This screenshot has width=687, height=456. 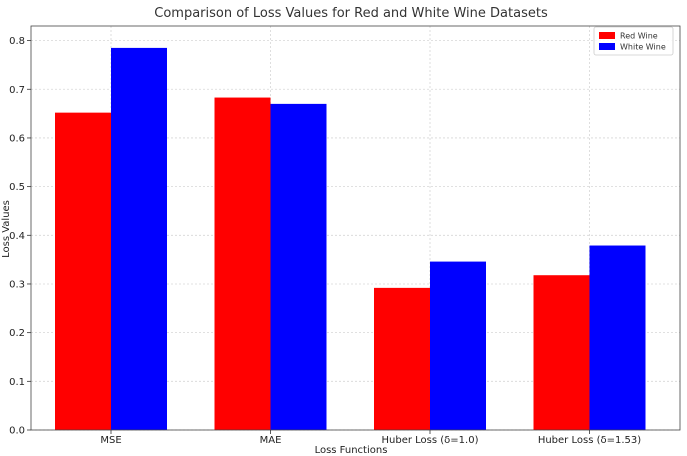 What do you see at coordinates (17, 187) in the screenshot?
I see `y-tick-label: 0.5` at bounding box center [17, 187].